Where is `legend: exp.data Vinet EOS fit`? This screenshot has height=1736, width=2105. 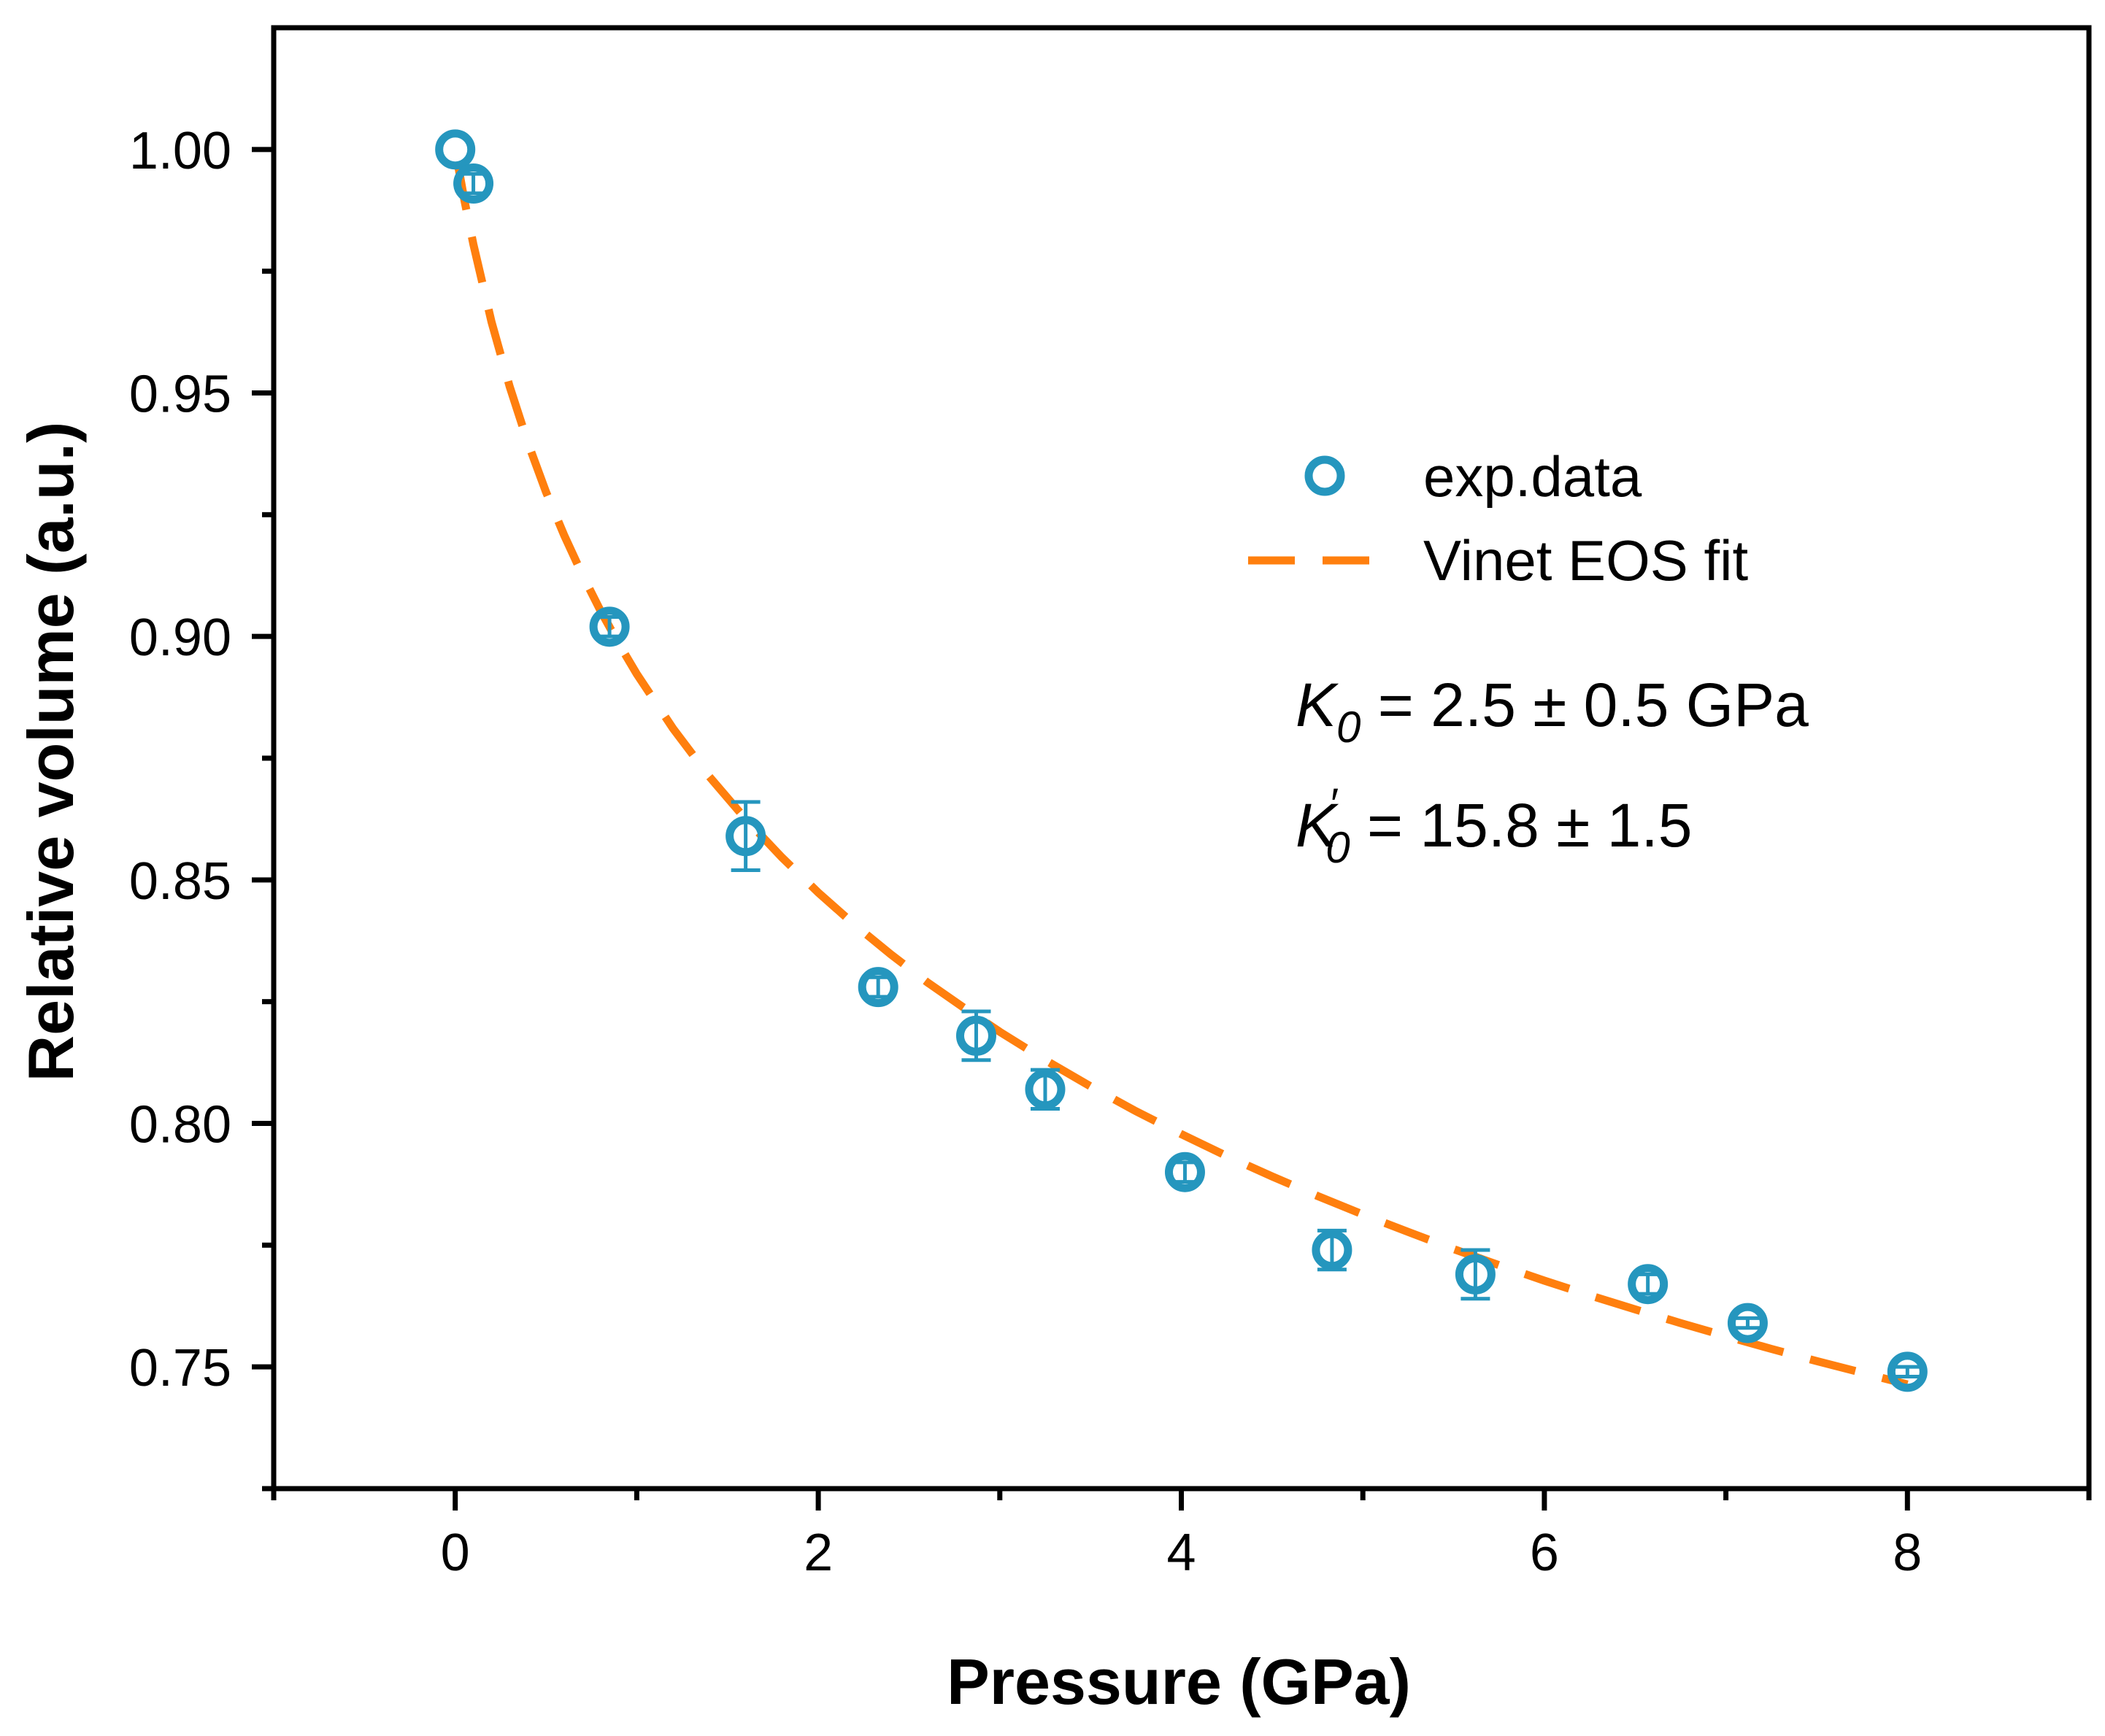 legend: exp.data Vinet EOS fit is located at coordinates (1498, 518).